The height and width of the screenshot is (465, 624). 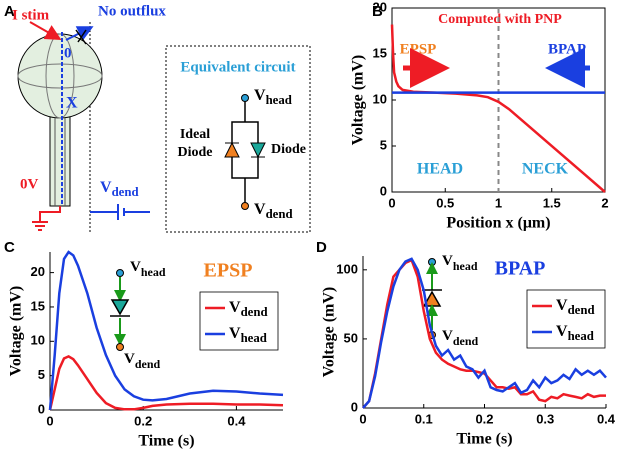 I want to click on circuit-bottom-label: Vdend, so click(x=273, y=211).